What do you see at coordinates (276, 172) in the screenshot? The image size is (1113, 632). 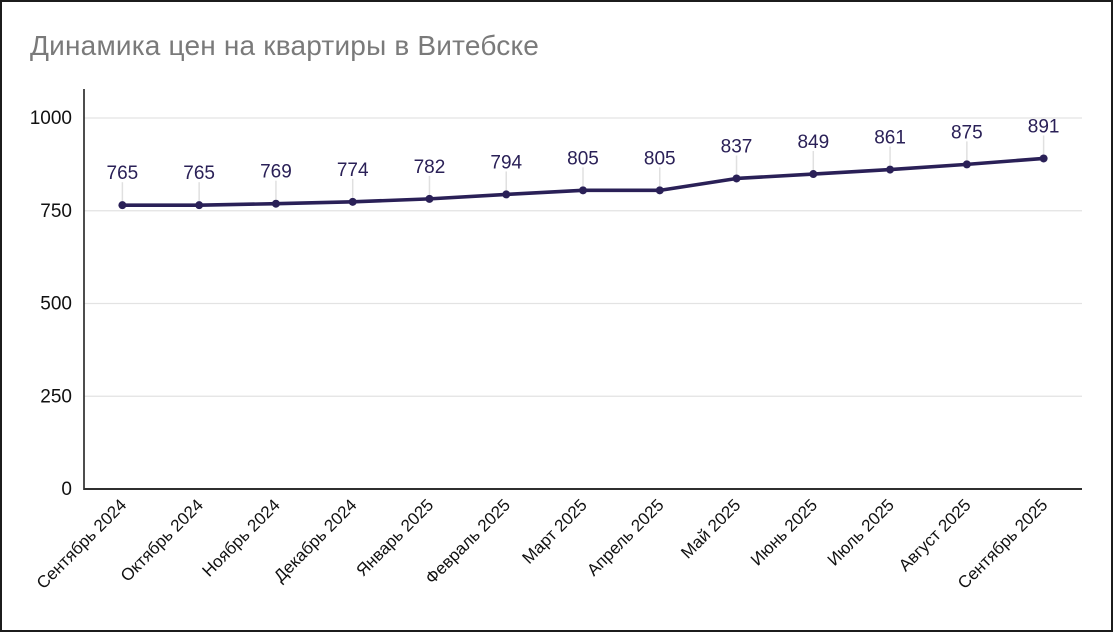 I see `data-point-label: 769` at bounding box center [276, 172].